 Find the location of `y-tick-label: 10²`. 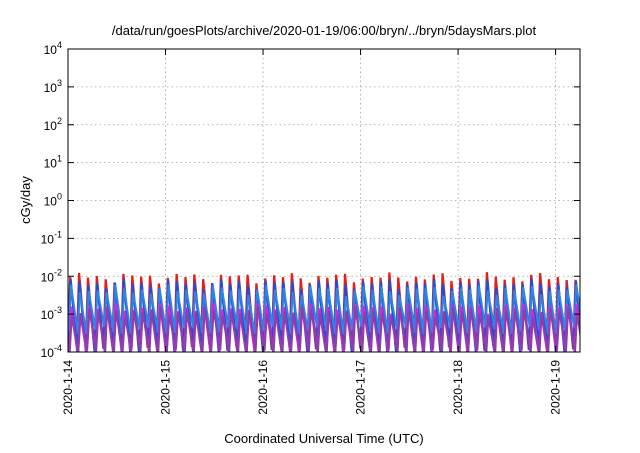

y-tick-label: 10² is located at coordinates (53, 124).